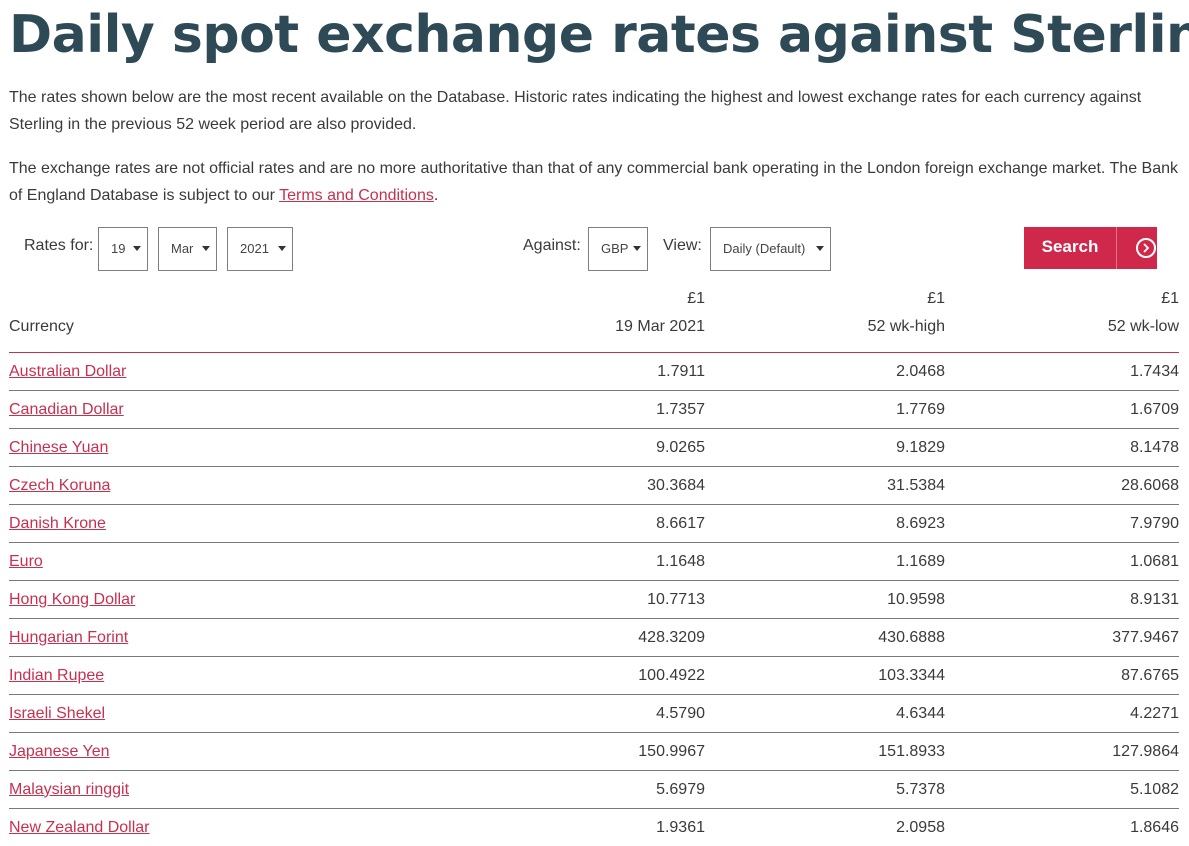 The image size is (1189, 846). I want to click on currency-header: Currency, so click(269, 319).